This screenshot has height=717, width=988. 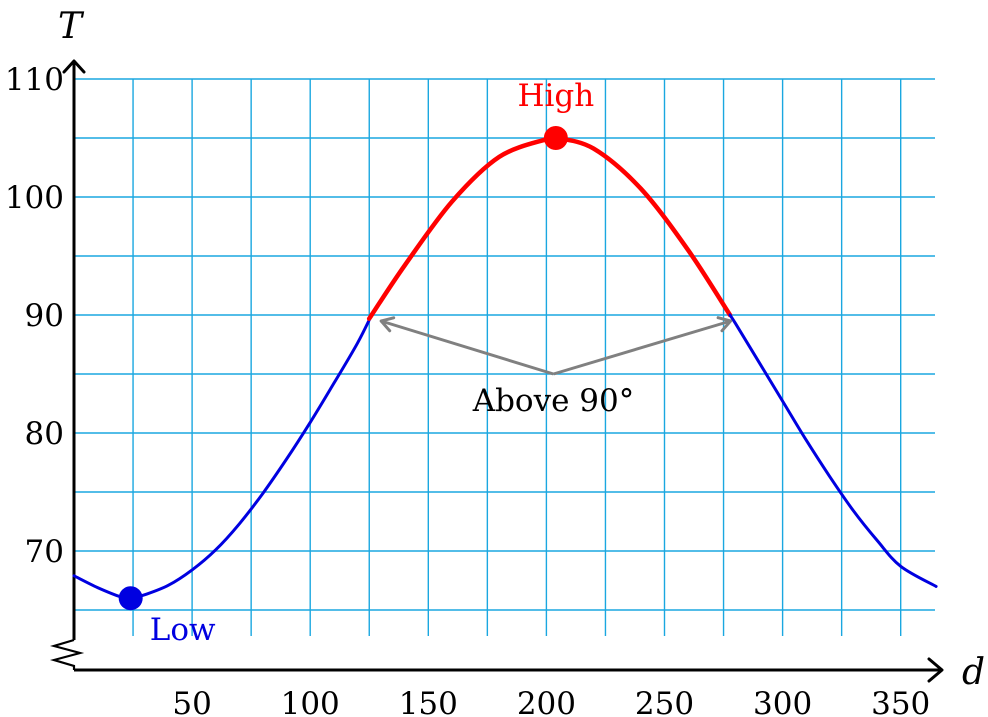 I want to click on x-axis-arrow, so click(x=935, y=670).